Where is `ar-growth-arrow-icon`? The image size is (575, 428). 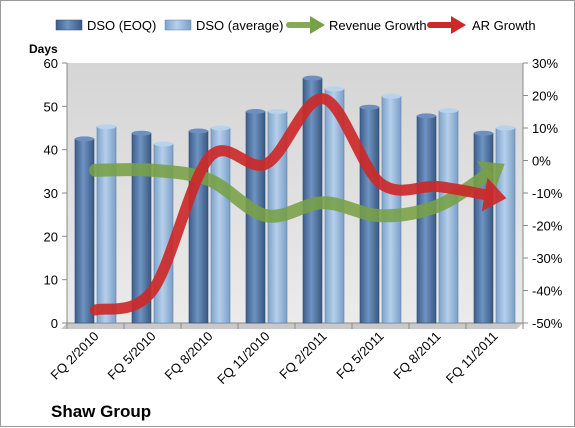 ar-growth-arrow-icon is located at coordinates (494, 194).